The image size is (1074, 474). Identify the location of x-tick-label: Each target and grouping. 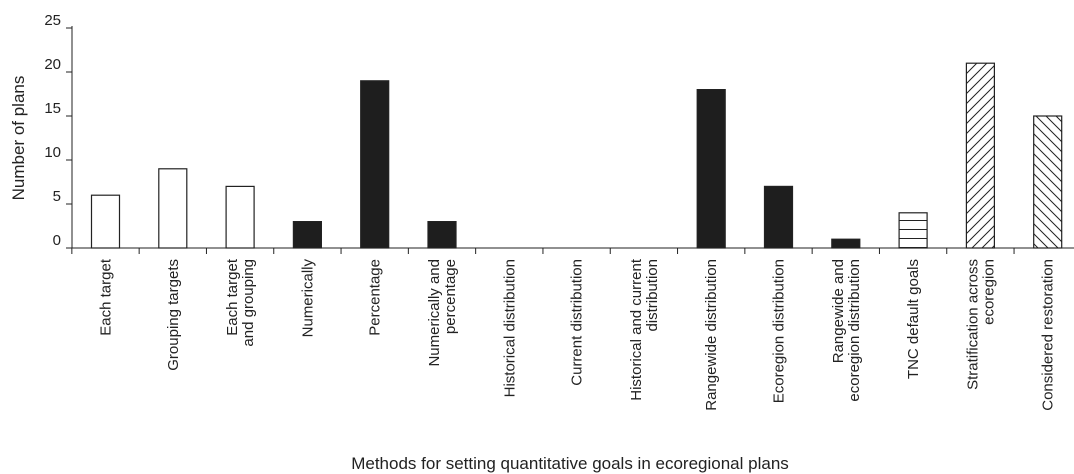
(240, 302).